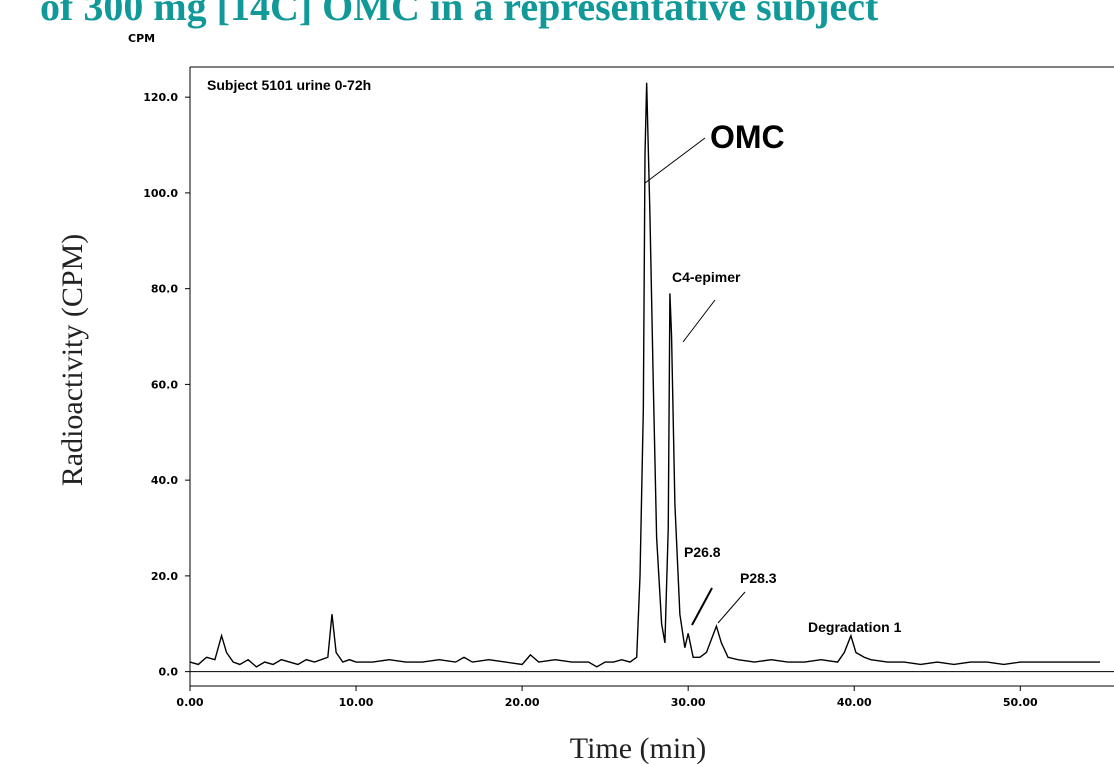  What do you see at coordinates (702, 552) in the screenshot?
I see `annotation: P26.8` at bounding box center [702, 552].